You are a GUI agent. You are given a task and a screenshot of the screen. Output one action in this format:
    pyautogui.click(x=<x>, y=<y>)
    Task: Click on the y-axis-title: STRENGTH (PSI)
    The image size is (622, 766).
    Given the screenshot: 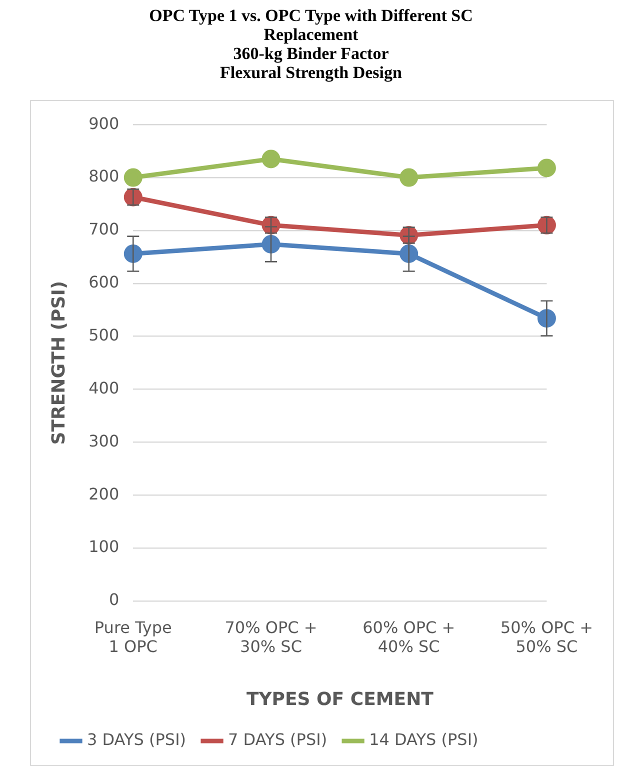 What is the action you would take?
    pyautogui.click(x=59, y=362)
    